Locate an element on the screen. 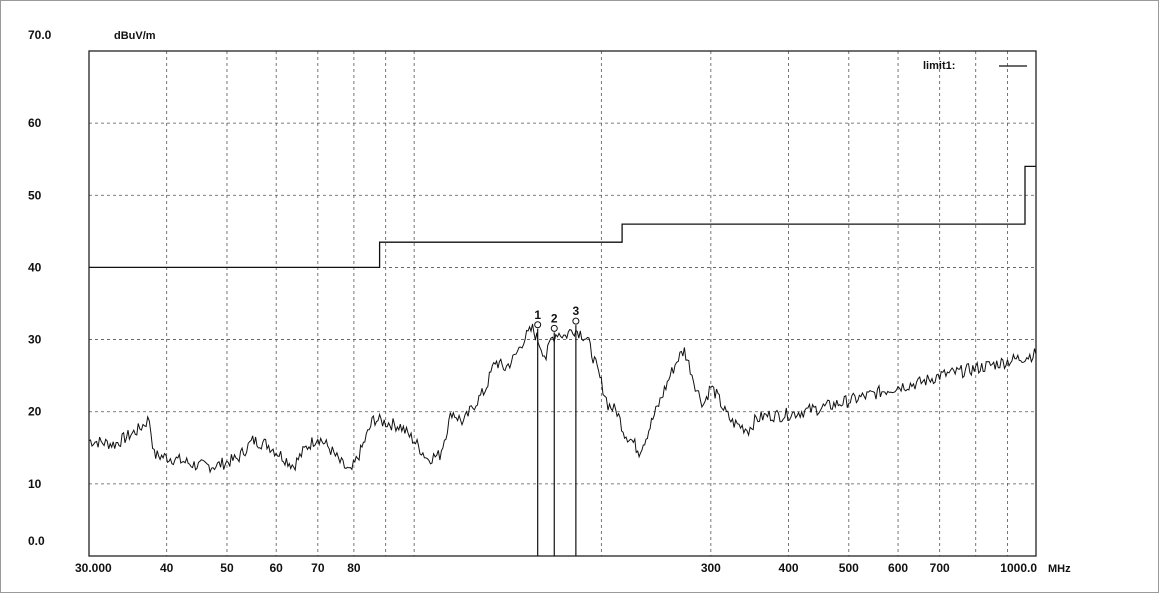 Image resolution: width=1161 pixels, height=596 pixels. x-tick-label: 40 is located at coordinates (167, 568).